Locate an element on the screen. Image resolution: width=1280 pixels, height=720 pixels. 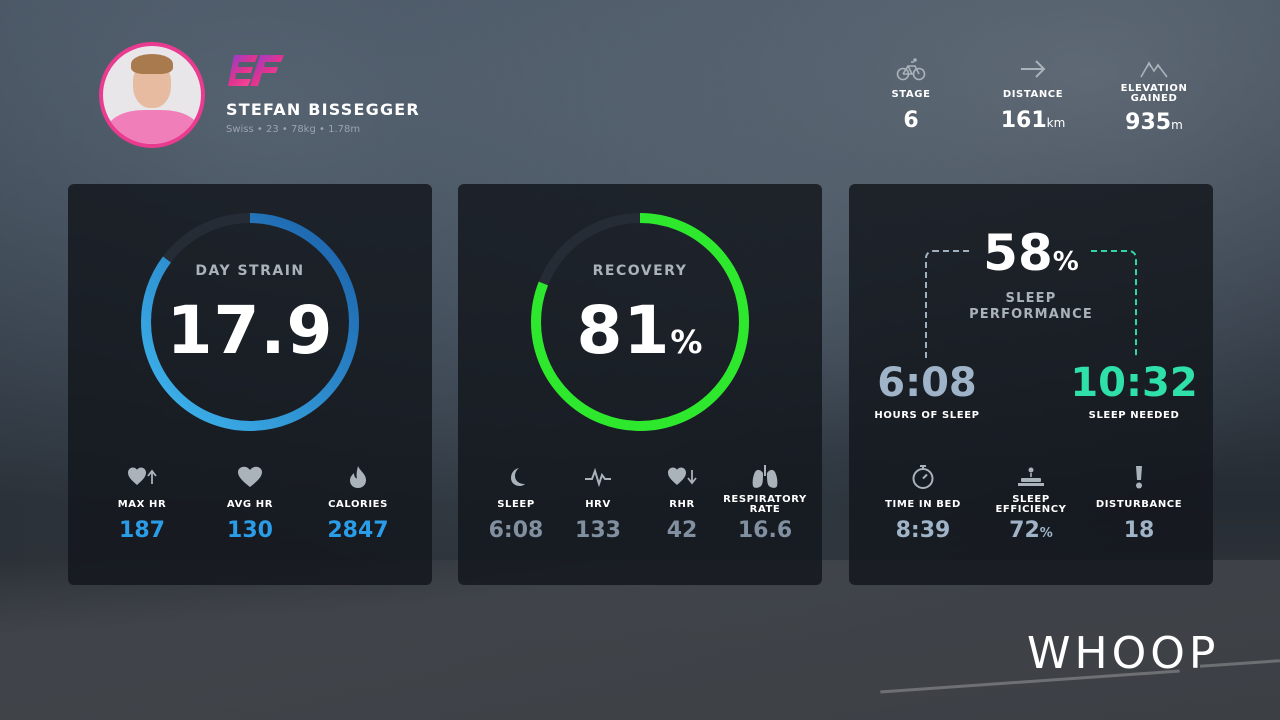
strain-ring is located at coordinates (250, 322).